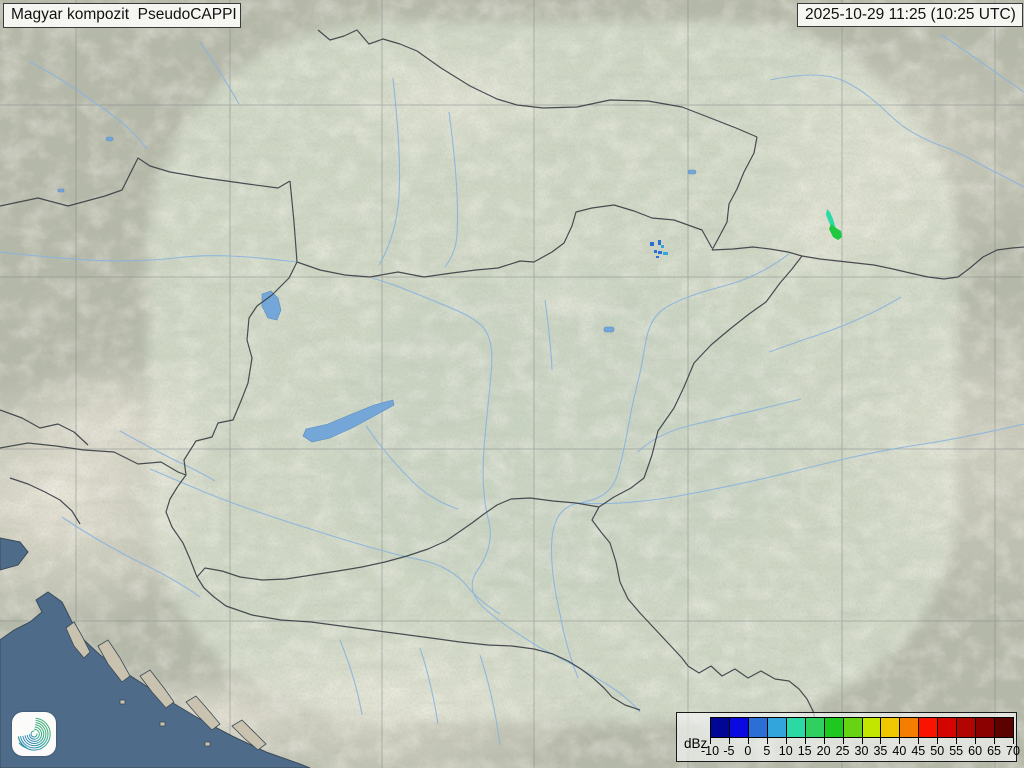 The width and height of the screenshot is (1024, 768). What do you see at coordinates (848, 737) in the screenshot?
I see `dbz-legend: dBz -10 -5 0 5 10 15 20 25 30 35 40 45 50 55 60 65 70` at bounding box center [848, 737].